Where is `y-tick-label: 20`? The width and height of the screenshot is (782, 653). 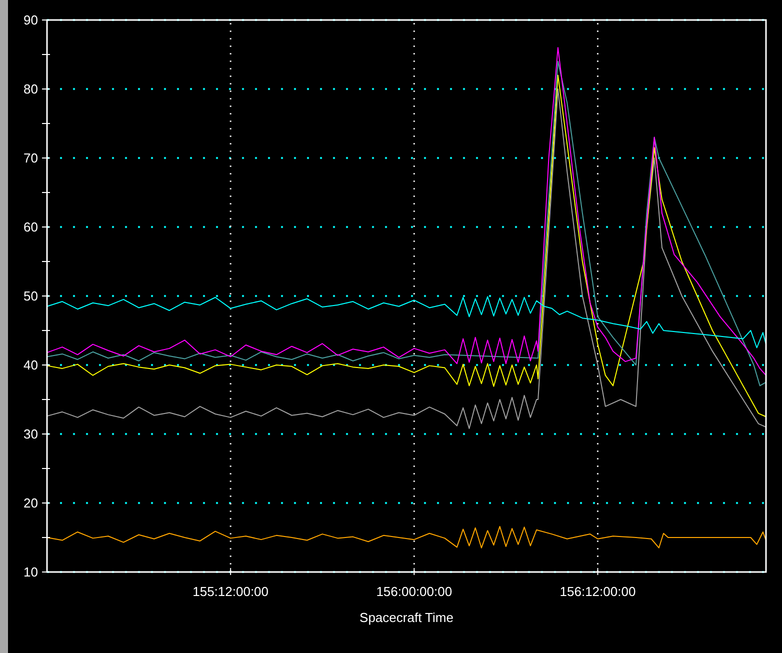
y-tick-label: 20 is located at coordinates (31, 503).